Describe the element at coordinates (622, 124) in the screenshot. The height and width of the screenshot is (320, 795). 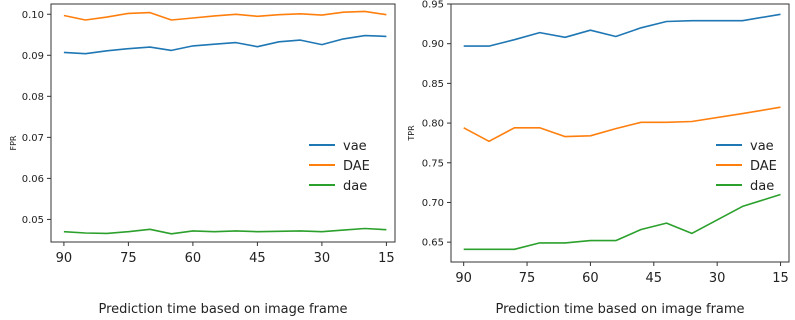
I see `chart2-series-line-DAE` at that location.